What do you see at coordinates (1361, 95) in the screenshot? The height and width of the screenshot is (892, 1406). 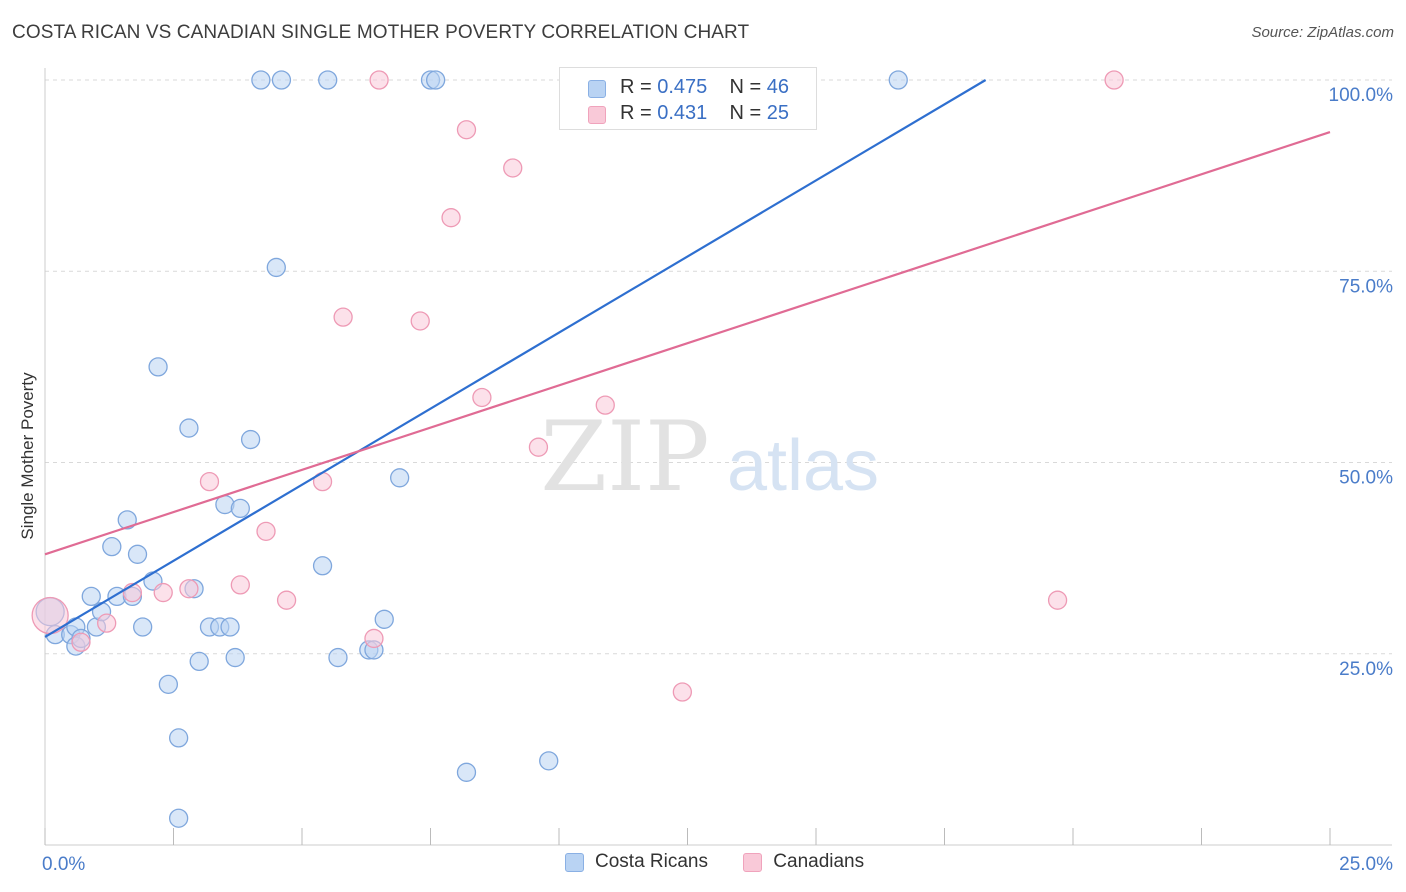 I see `y-tick-label: 100.0%` at bounding box center [1361, 95].